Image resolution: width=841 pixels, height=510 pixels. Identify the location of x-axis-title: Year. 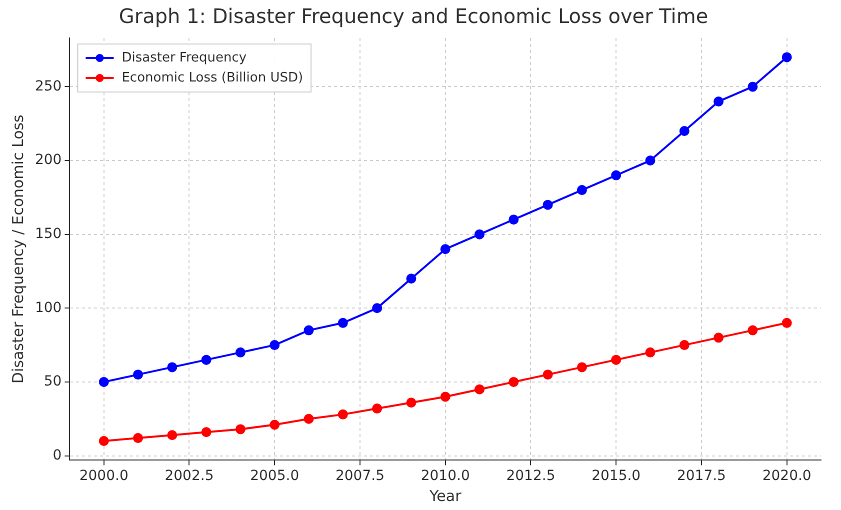
(445, 495).